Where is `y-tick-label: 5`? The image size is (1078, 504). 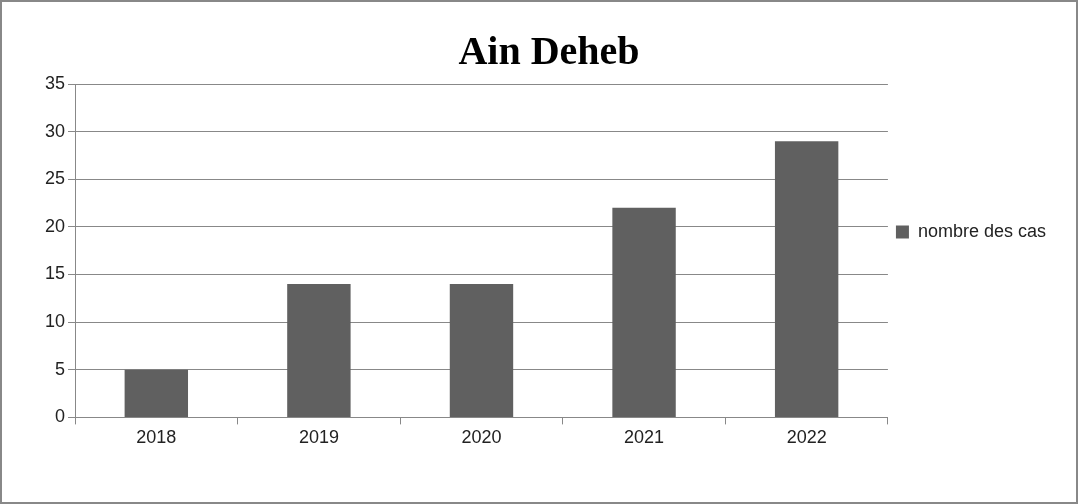 y-tick-label: 5 is located at coordinates (60, 368).